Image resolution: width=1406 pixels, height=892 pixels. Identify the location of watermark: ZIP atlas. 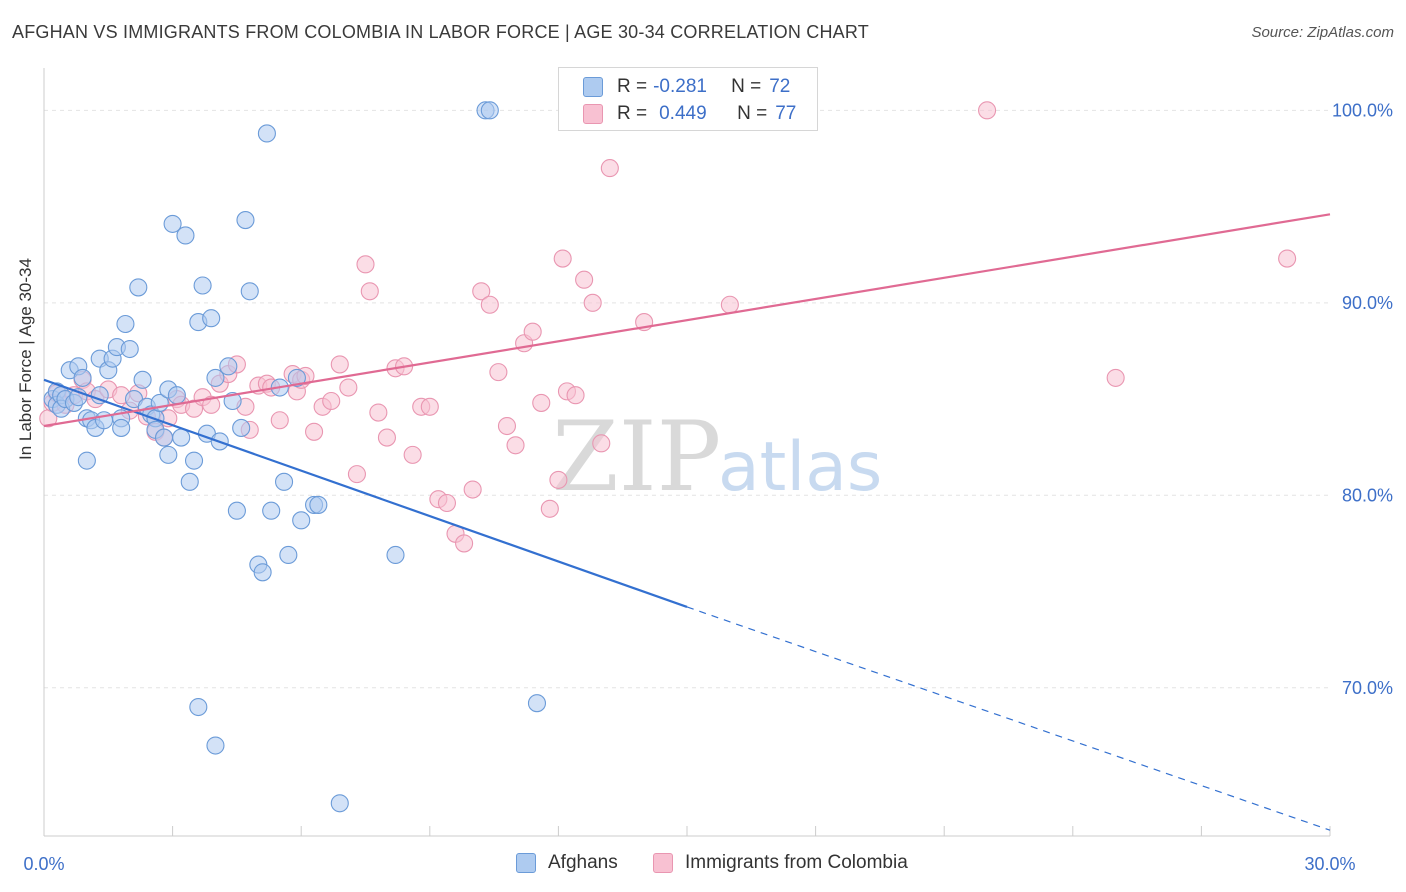
(717, 457).